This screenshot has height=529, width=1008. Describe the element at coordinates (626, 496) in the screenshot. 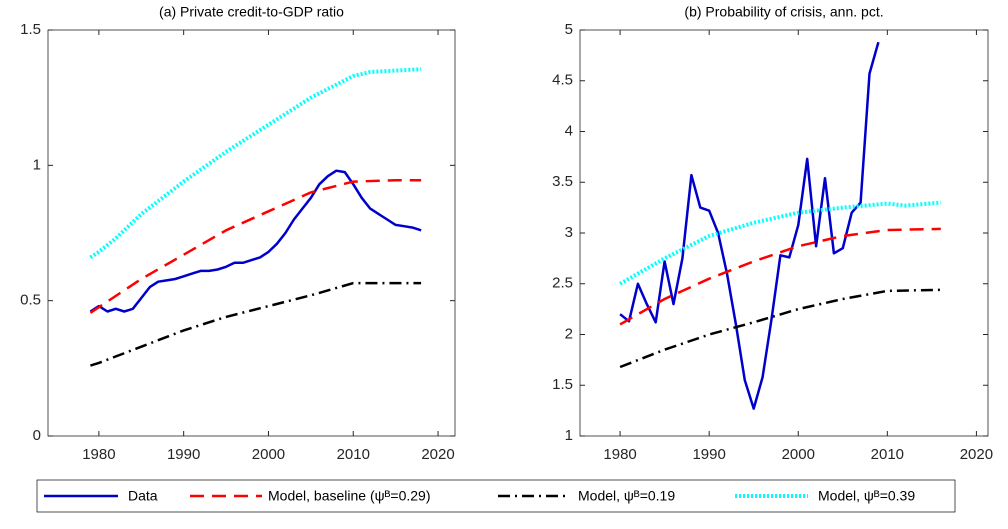

I see `legend-label: Model, ψᴮ=0.19` at that location.